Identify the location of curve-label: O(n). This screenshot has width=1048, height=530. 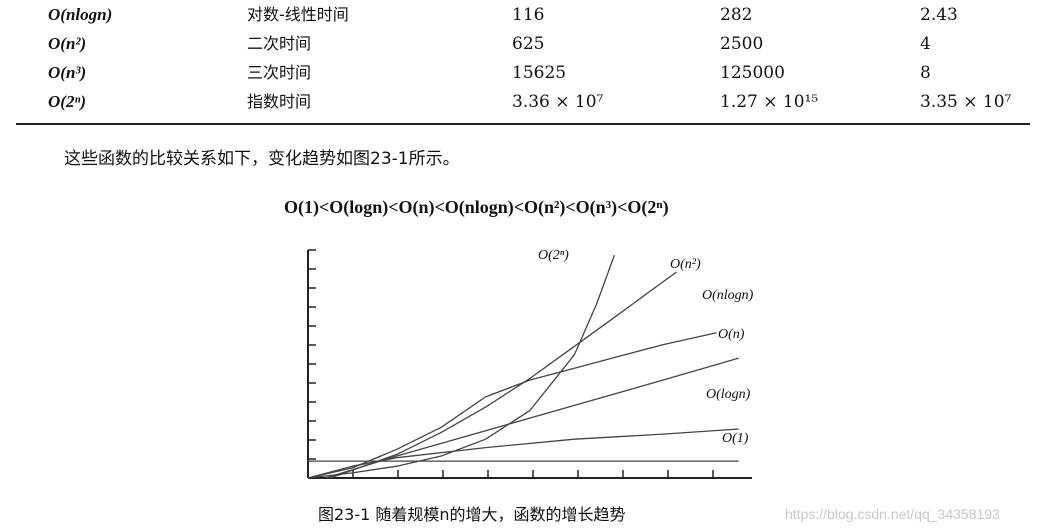
(731, 334).